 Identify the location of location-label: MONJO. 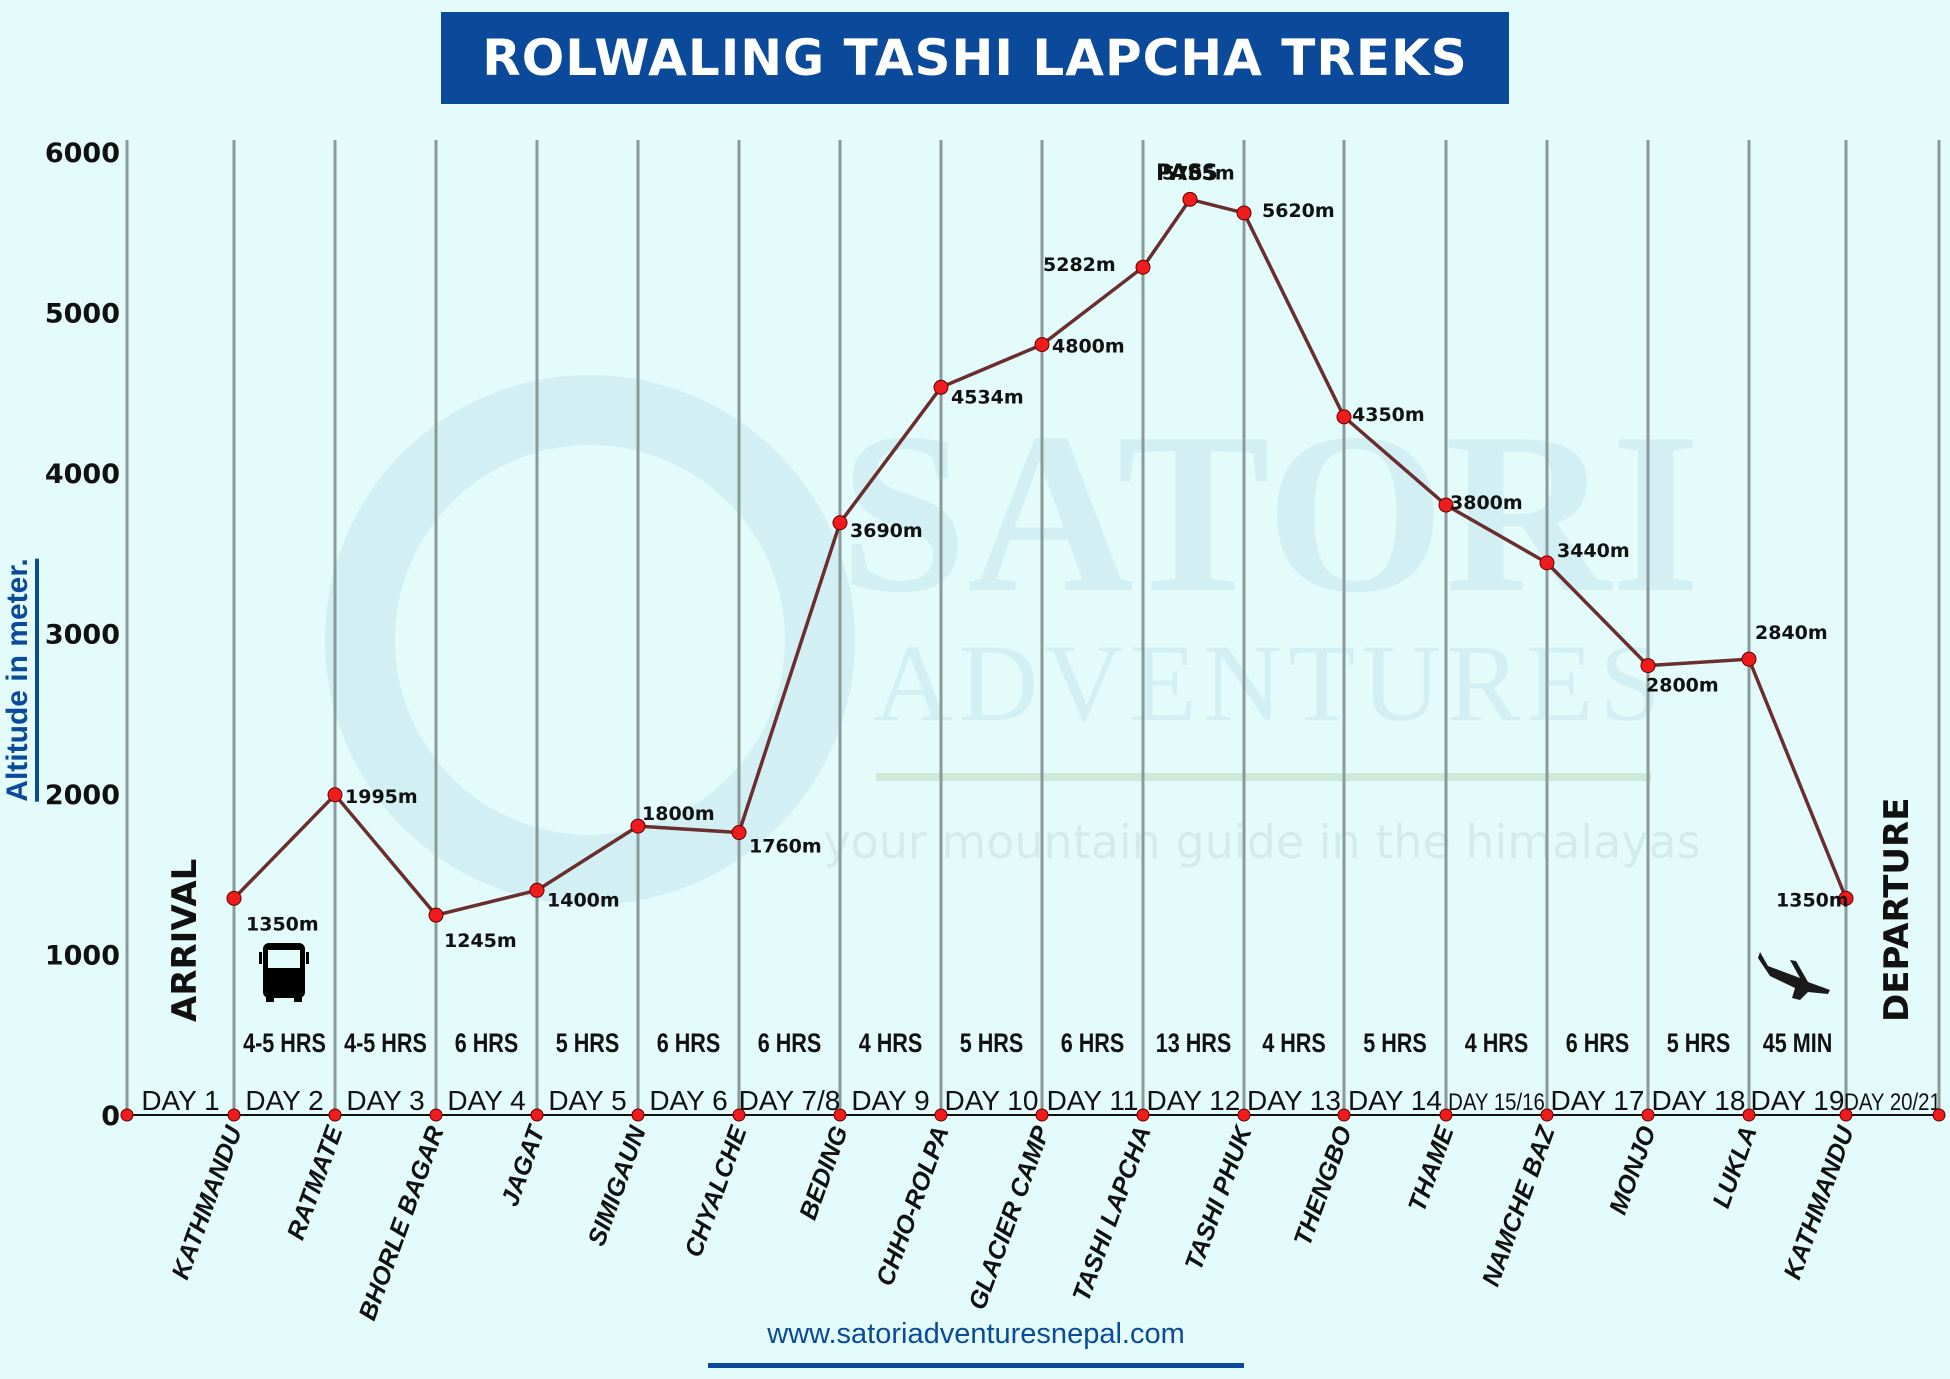
(1633, 1170).